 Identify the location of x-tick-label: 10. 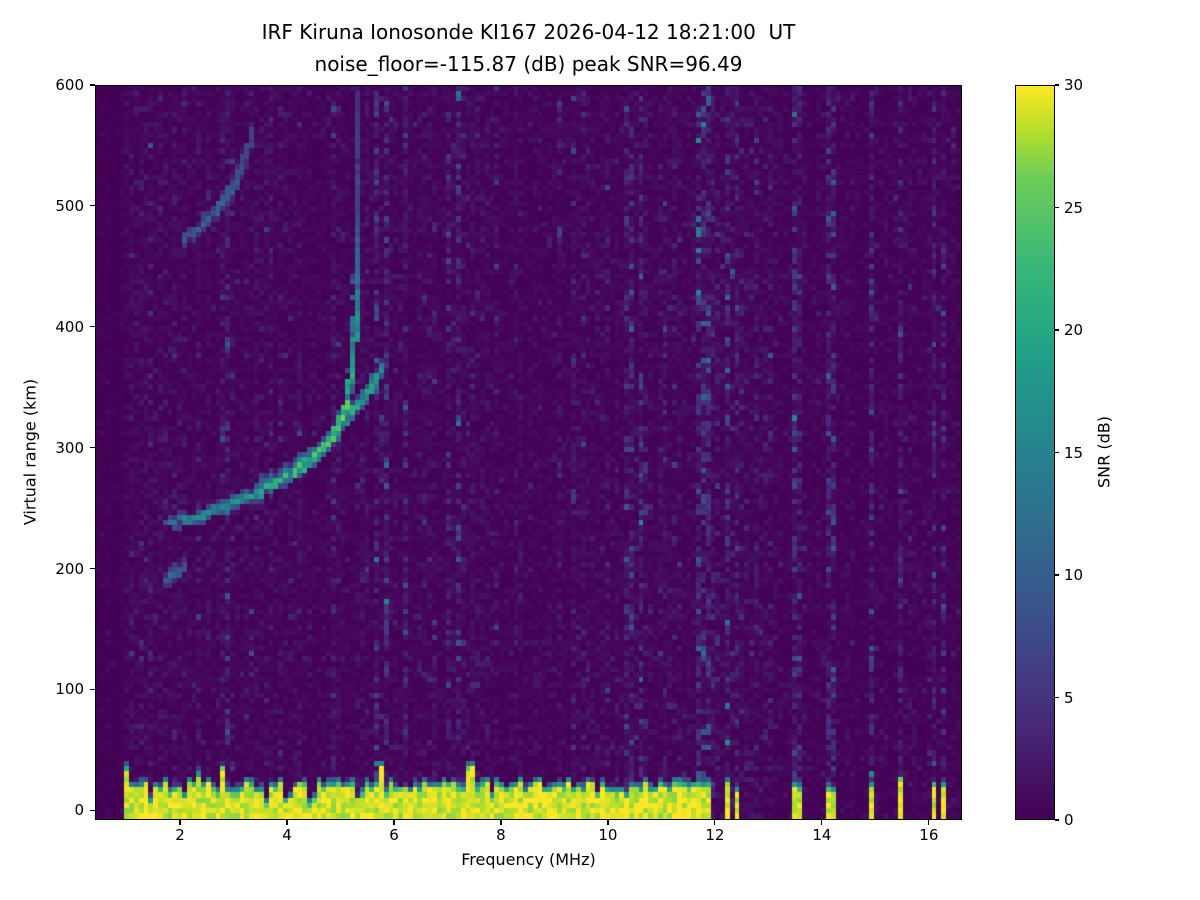
(608, 835).